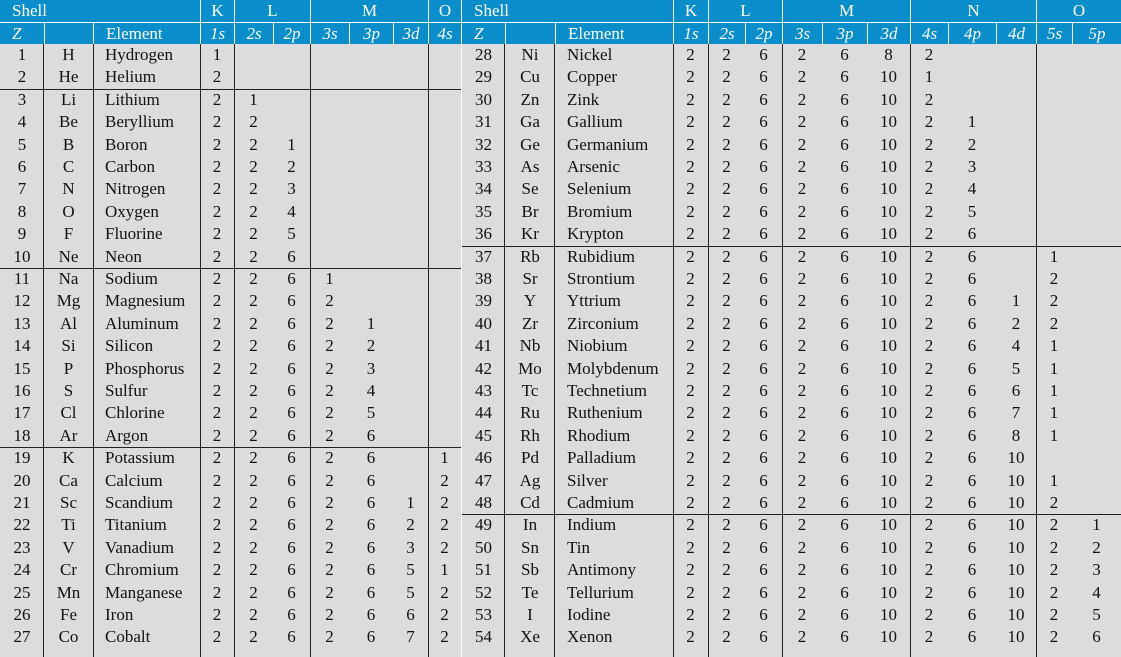 This screenshot has width=1121, height=657. Describe the element at coordinates (590, 54) in the screenshot. I see `element-name: Nickel` at that location.